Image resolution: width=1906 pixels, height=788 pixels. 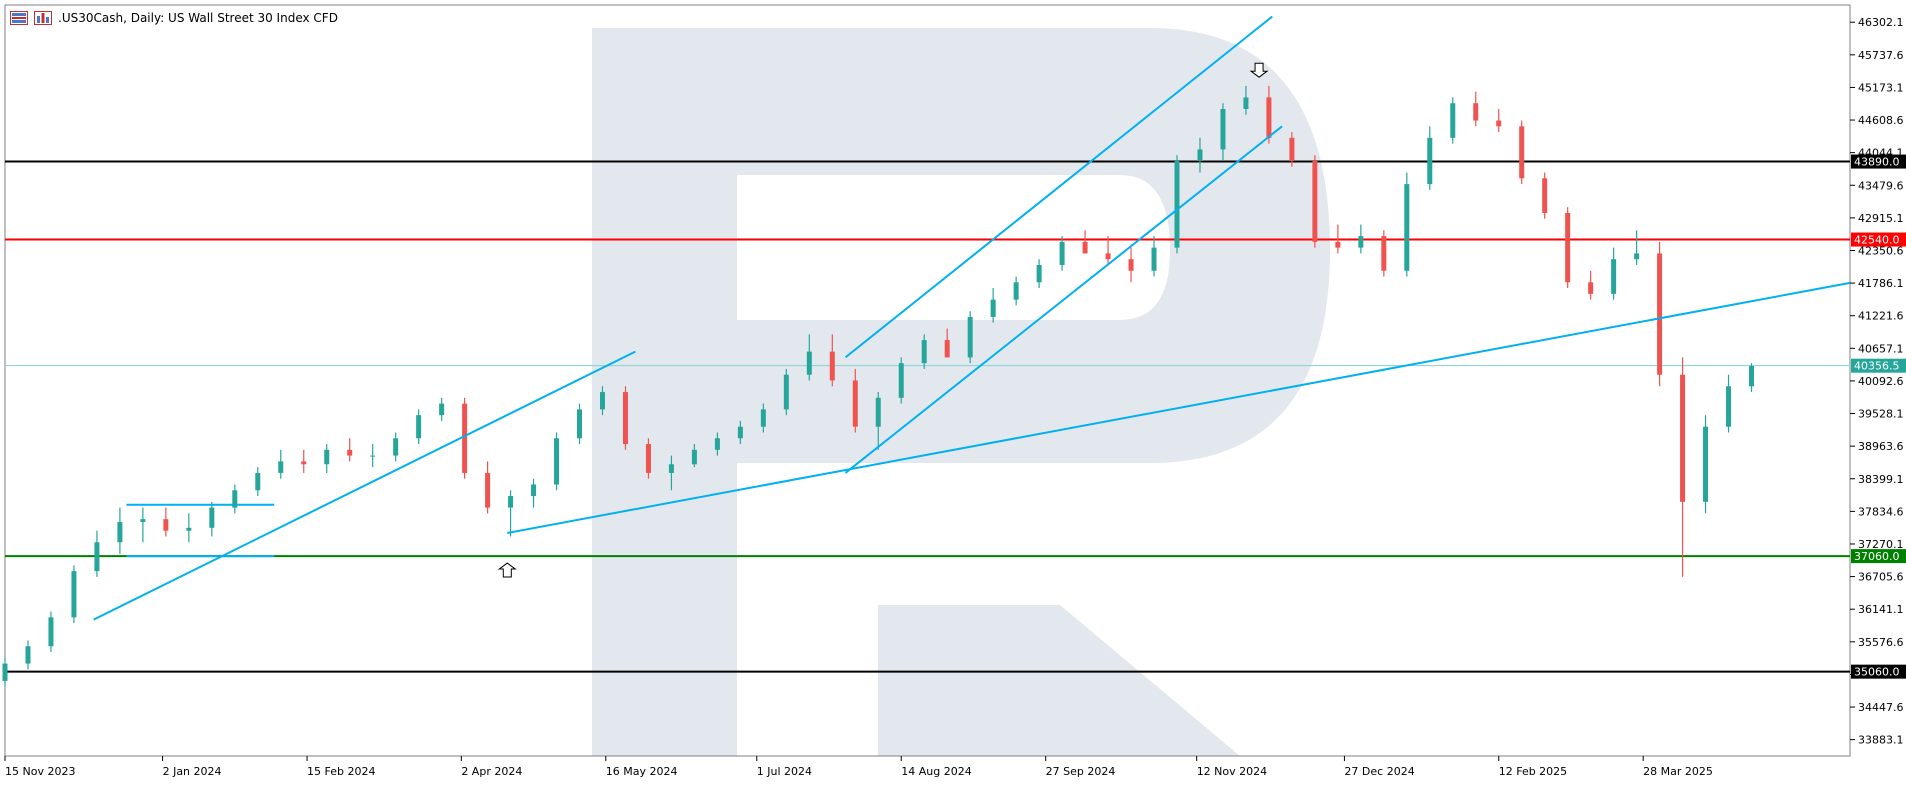 I want to click on peak-down-arrow, so click(x=1259, y=70).